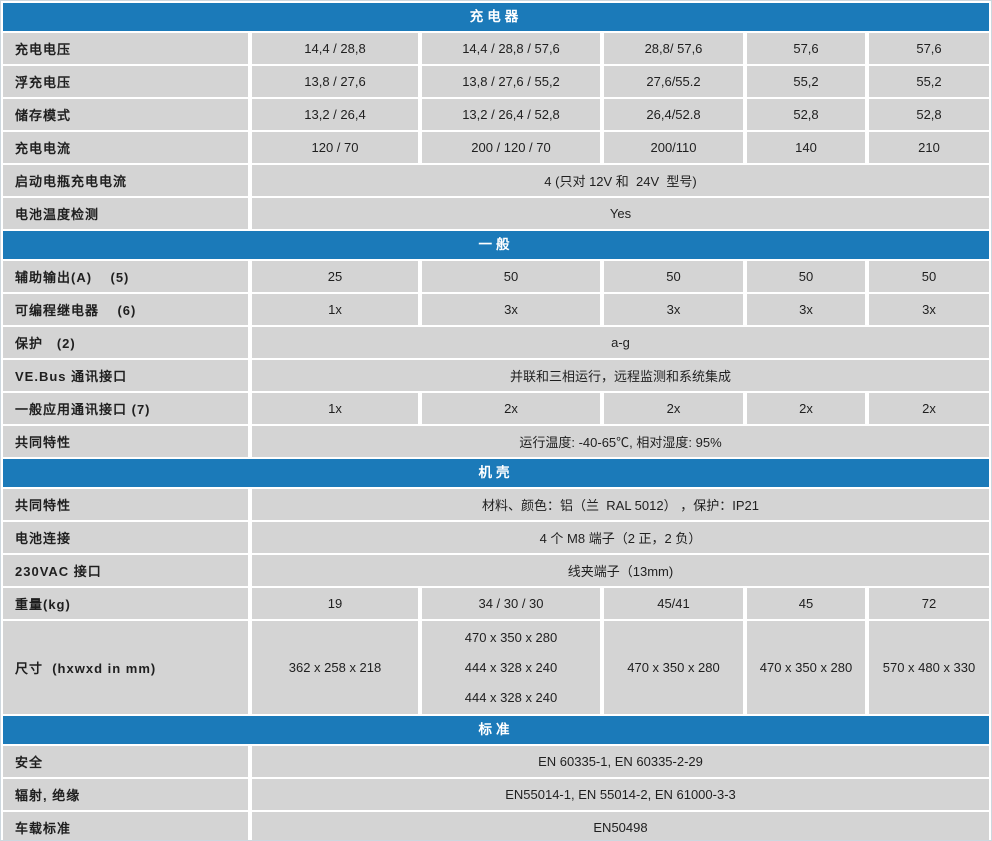  Describe the element at coordinates (620, 375) in the screenshot. I see `row-value-merged: 并联和三相运行，远程监测和系统集成` at that location.